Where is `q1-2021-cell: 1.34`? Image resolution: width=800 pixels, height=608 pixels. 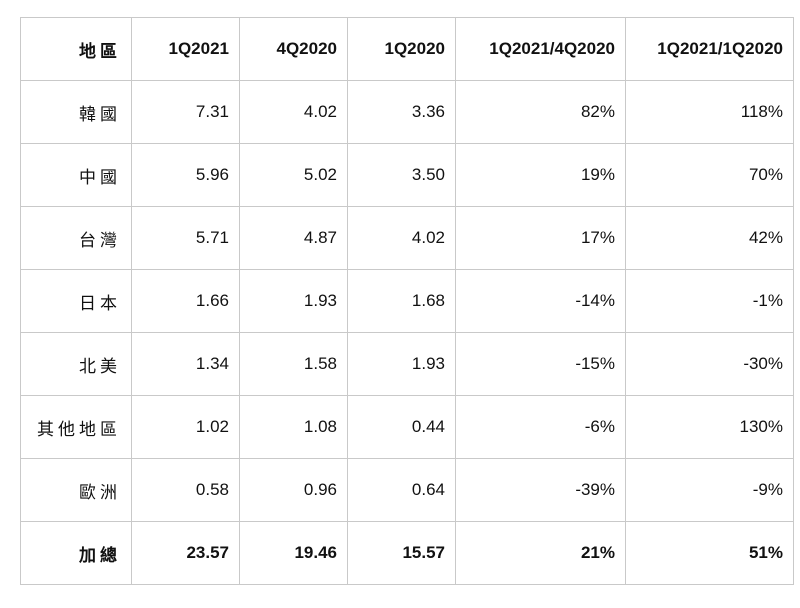
q1-2021-cell: 1.34 is located at coordinates (185, 364).